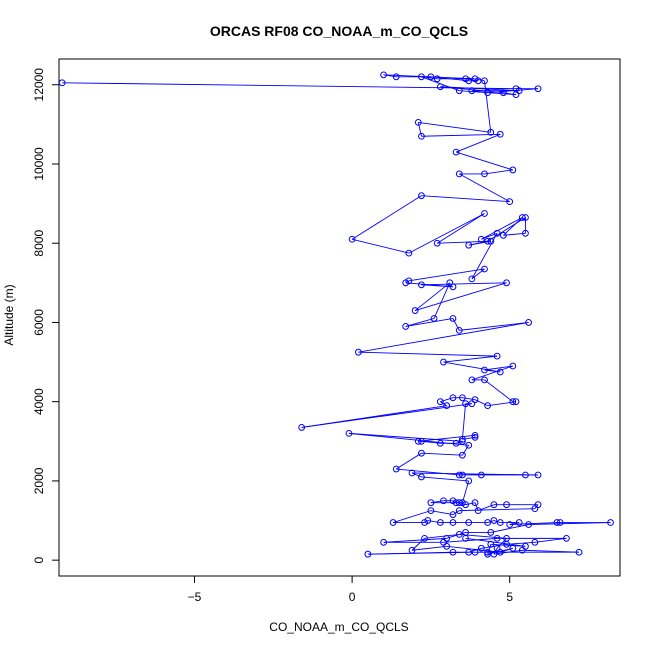  I want to click on y-axis-label: Altitude (m), so click(9, 314).